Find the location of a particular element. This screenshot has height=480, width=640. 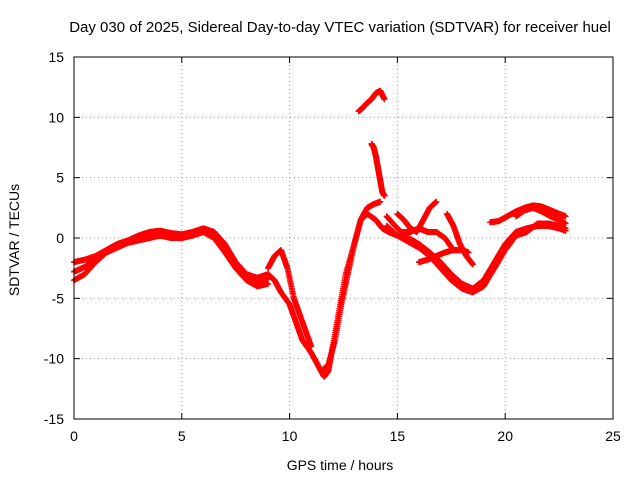

y-tick-label: -5 is located at coordinates (58, 298).